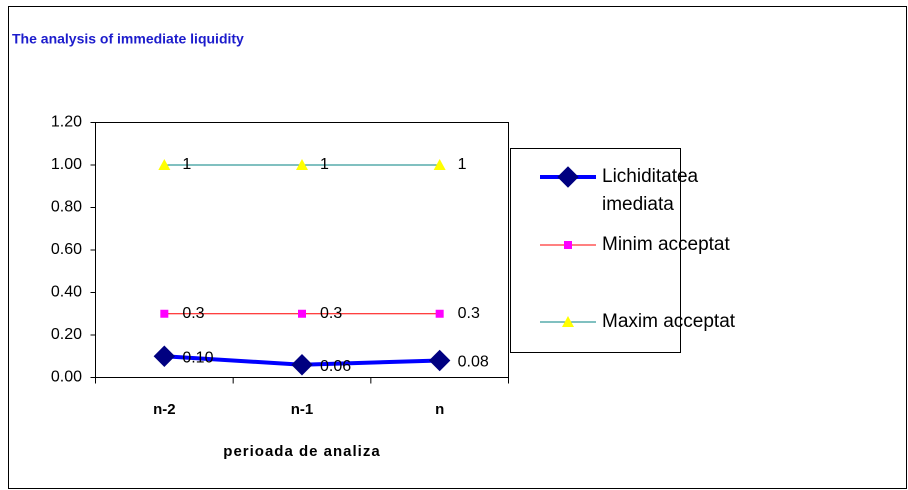 The image size is (908, 490). I want to click on y-tick-label: 0.40, so click(66, 292).